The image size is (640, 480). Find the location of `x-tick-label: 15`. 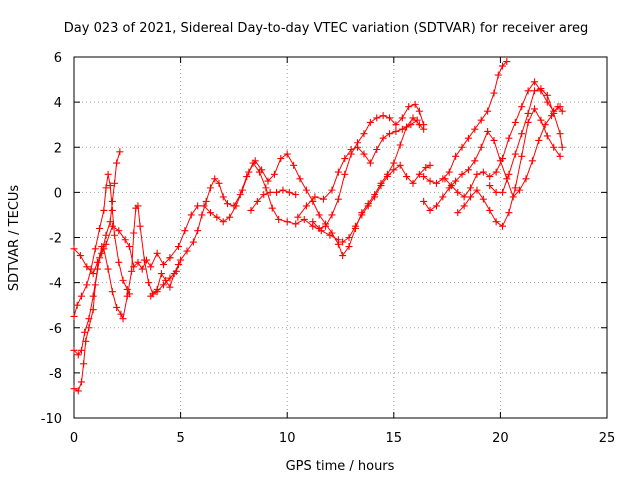

x-tick-label: 15 is located at coordinates (394, 438).